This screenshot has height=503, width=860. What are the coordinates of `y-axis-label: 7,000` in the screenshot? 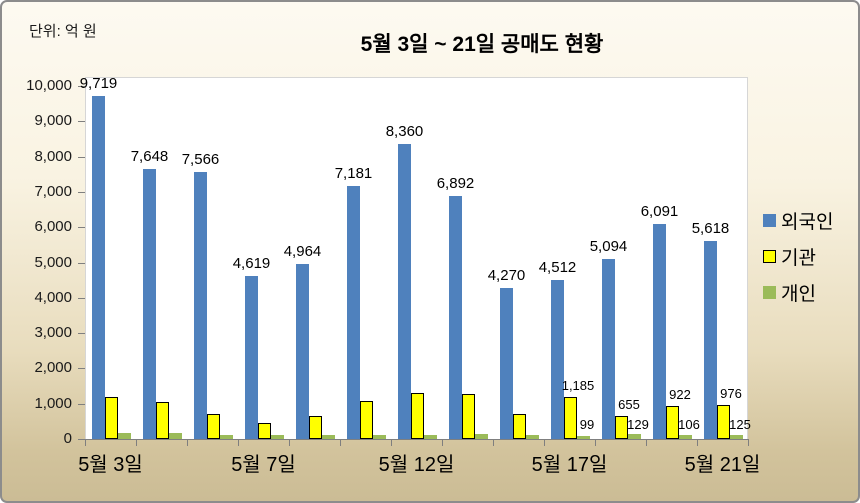 It's located at (53, 191).